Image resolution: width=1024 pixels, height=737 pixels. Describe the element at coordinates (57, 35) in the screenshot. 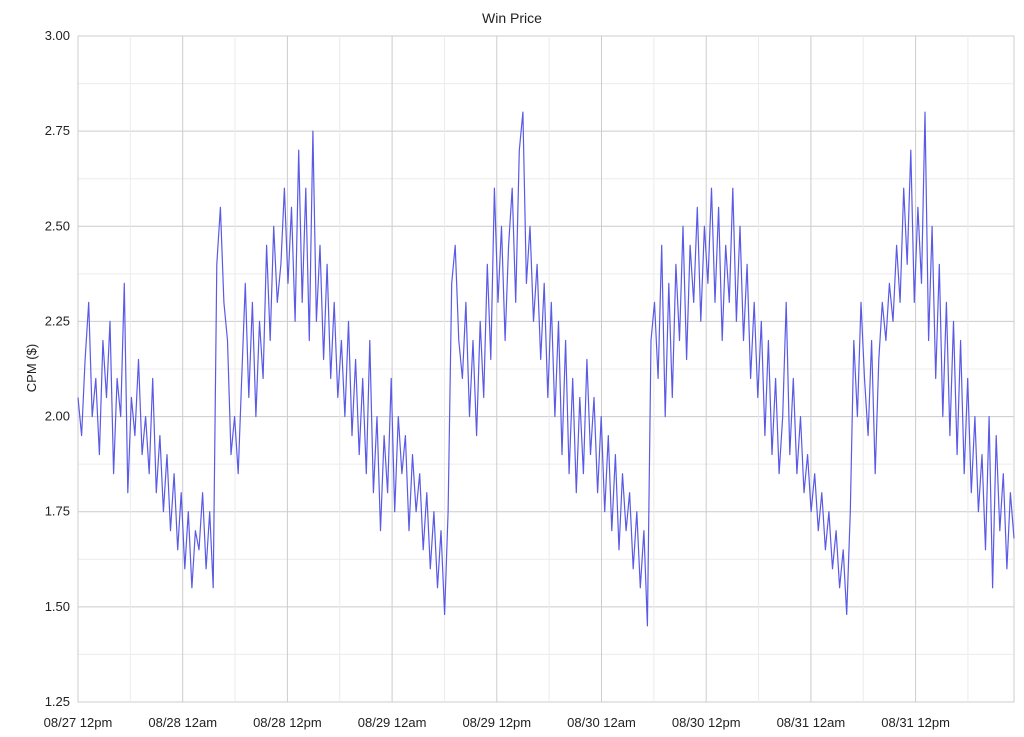

I see `y-tick-label: 3.00` at that location.